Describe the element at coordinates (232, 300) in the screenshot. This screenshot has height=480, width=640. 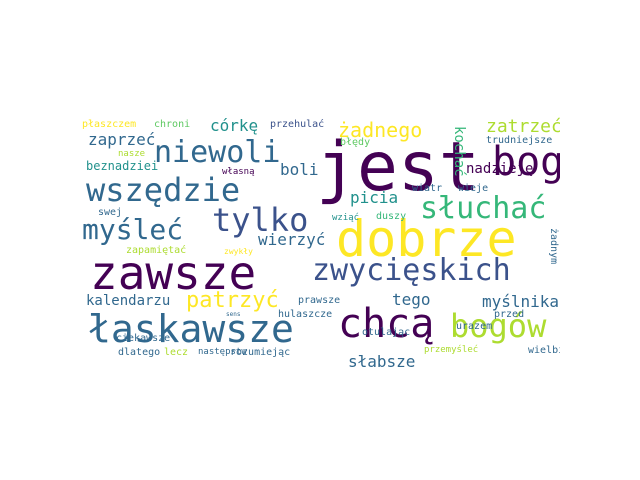
I see `cloud-word: patrzyć` at that location.